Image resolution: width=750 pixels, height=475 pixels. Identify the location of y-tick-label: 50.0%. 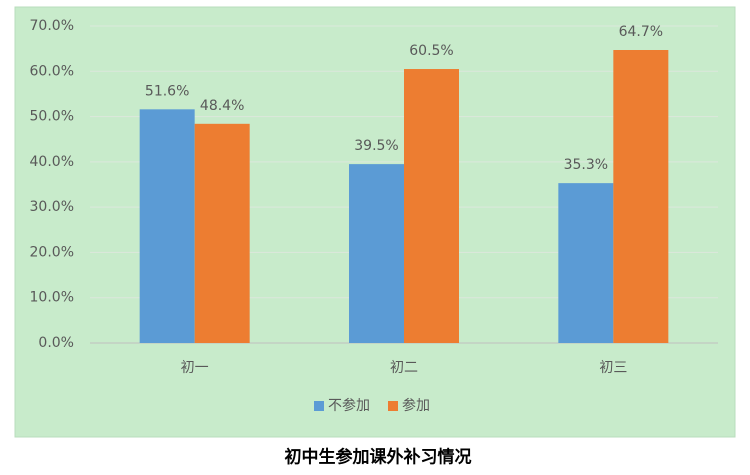
(52, 117).